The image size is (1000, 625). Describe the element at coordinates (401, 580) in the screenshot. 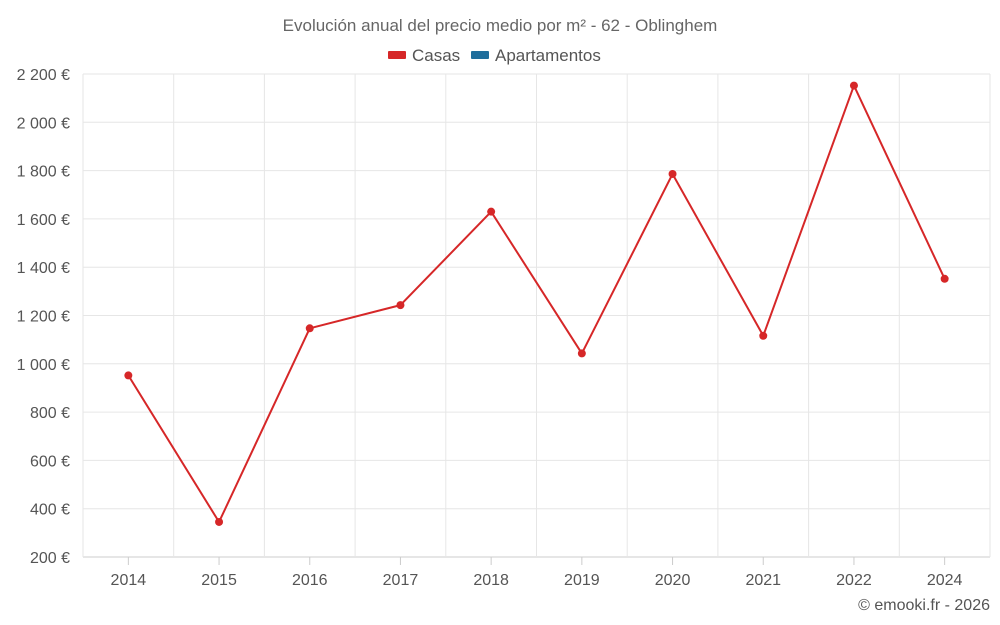

I see `x-tick-label: 2017` at that location.